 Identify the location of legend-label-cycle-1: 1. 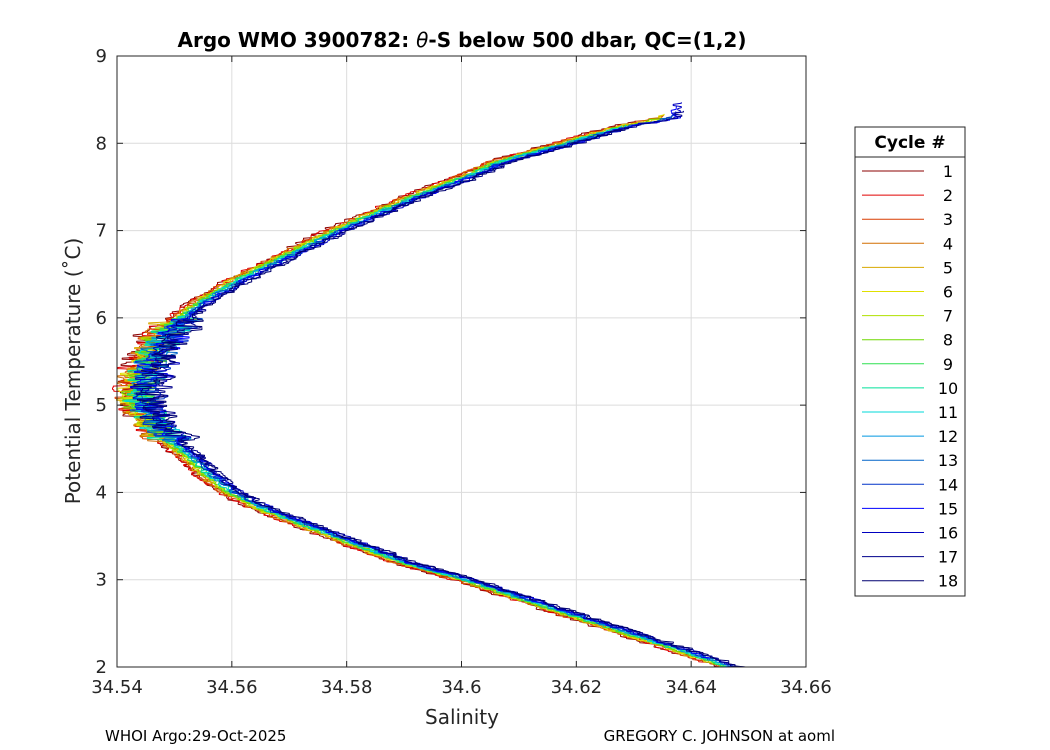
(948, 171).